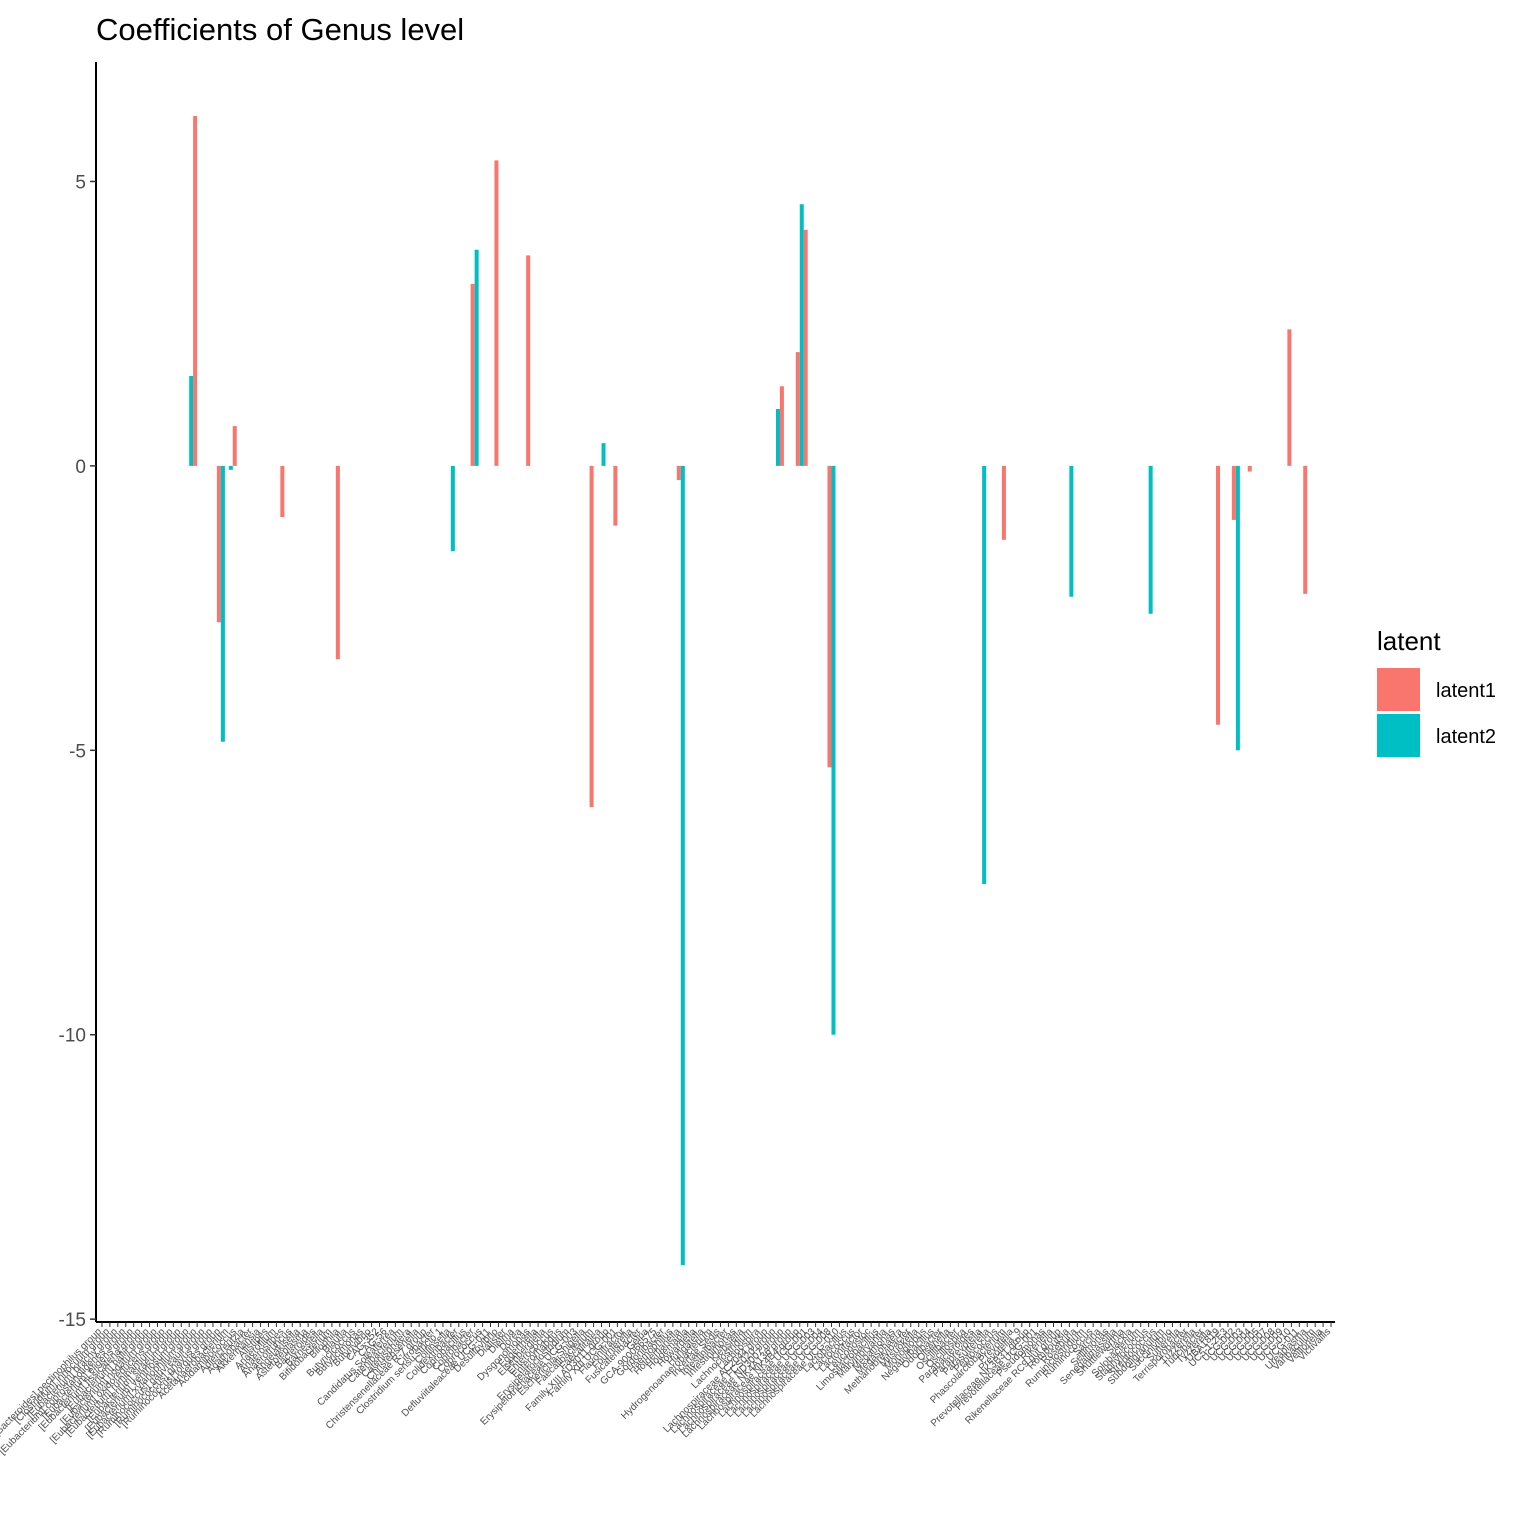 This screenshot has height=1536, width=1536. What do you see at coordinates (1409, 641) in the screenshot?
I see `legend-title: latent` at bounding box center [1409, 641].